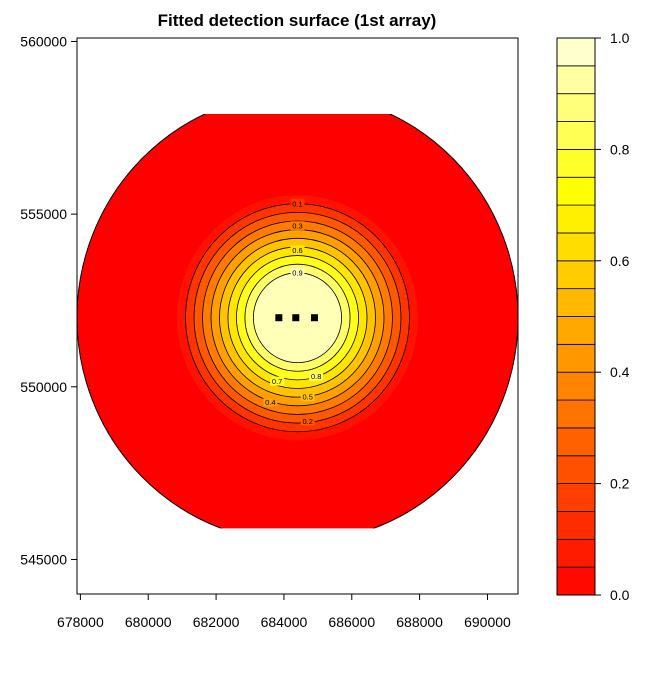  I want to click on x-tick-label-4: 686000, so click(351, 622).